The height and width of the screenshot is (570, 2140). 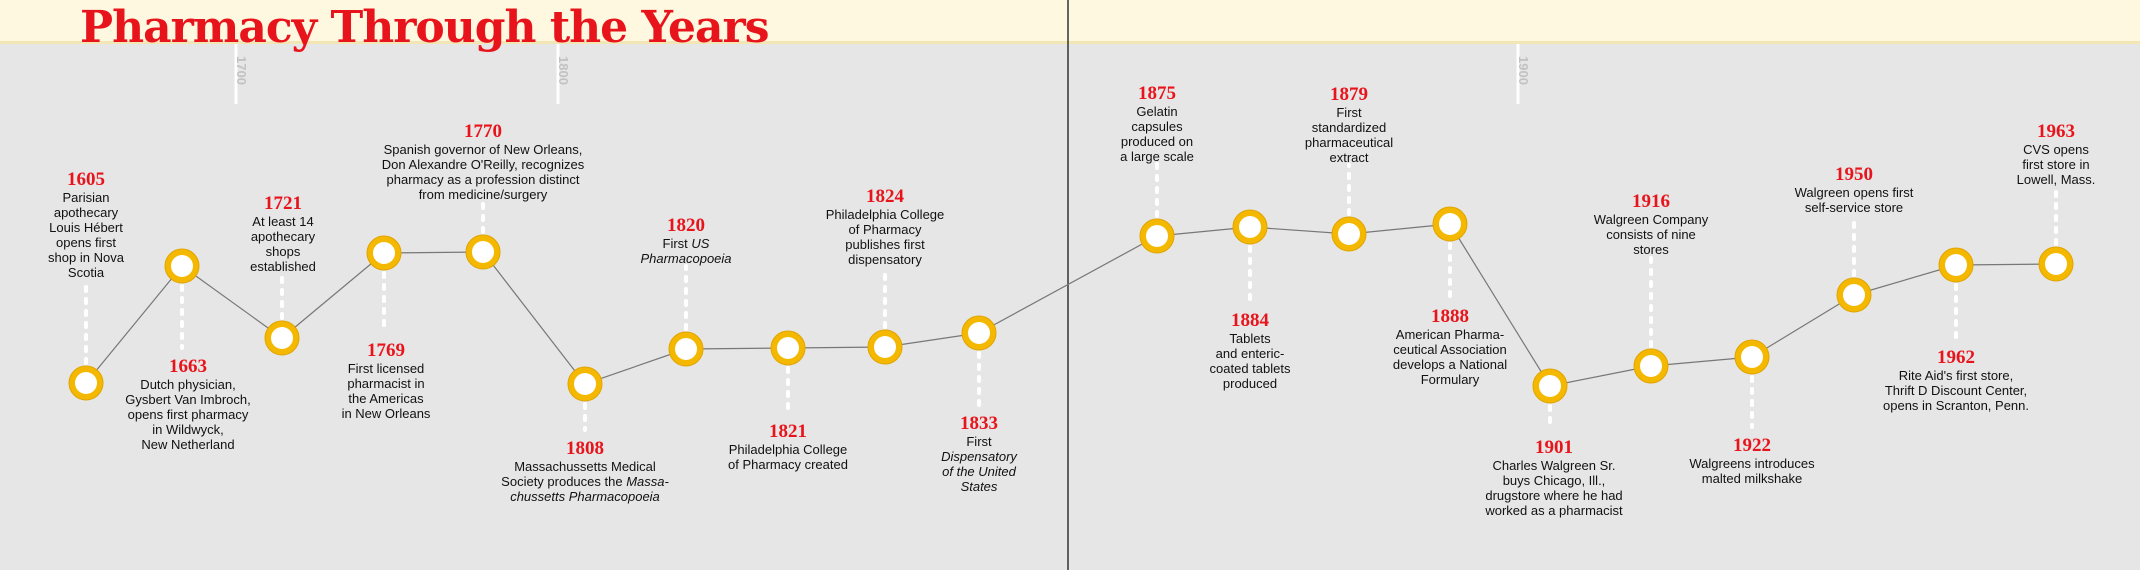 I want to click on event-text: ceutical Association, so click(x=1450, y=349).